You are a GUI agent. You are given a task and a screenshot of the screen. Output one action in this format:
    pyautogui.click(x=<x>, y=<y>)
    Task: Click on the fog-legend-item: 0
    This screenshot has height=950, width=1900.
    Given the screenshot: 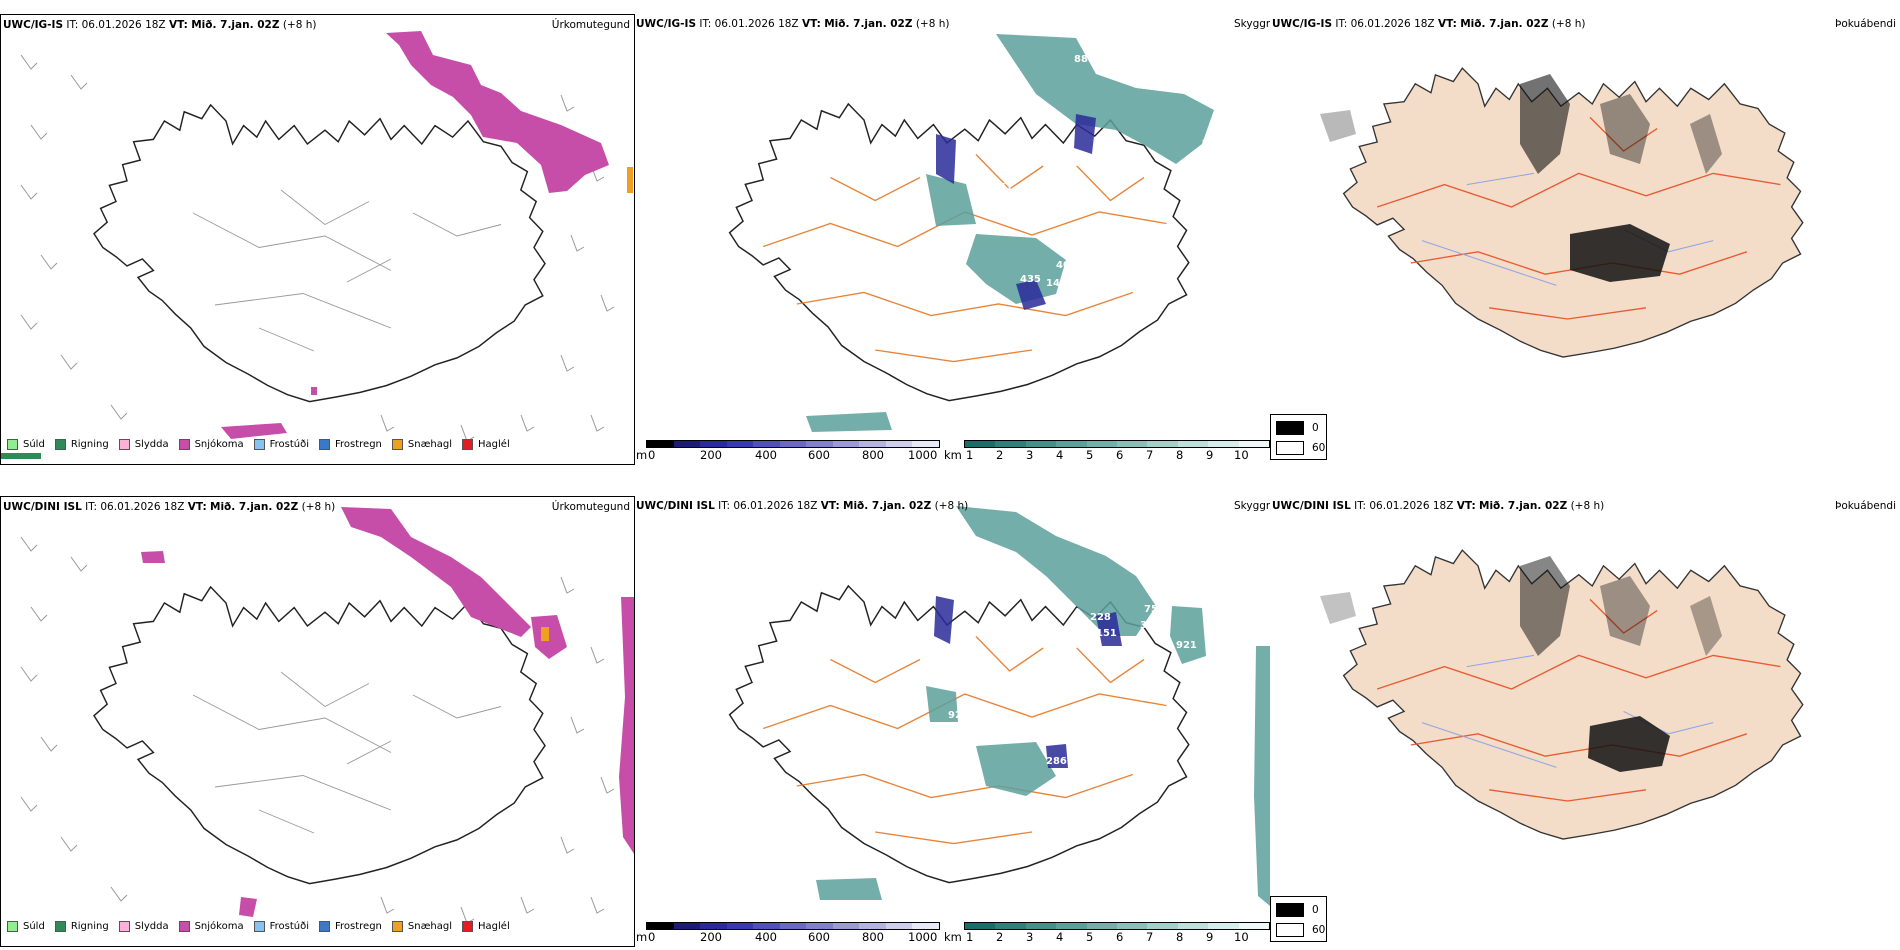 What is the action you would take?
    pyautogui.click(x=1297, y=428)
    